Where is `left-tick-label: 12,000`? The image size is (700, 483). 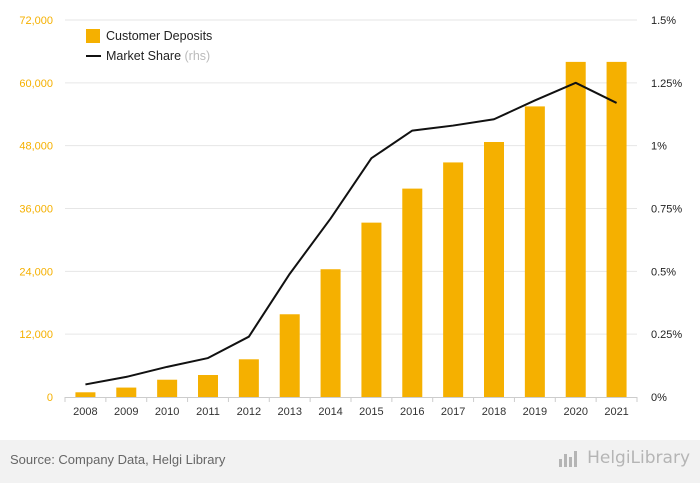
left-tick-label: 12,000 is located at coordinates (36, 335).